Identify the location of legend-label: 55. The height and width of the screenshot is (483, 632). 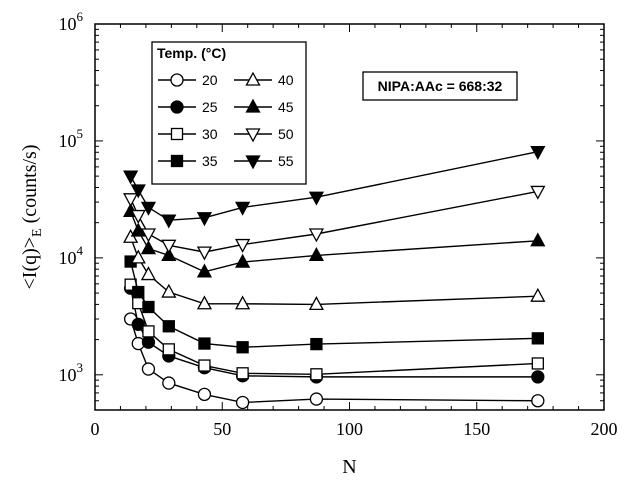
(286, 161).